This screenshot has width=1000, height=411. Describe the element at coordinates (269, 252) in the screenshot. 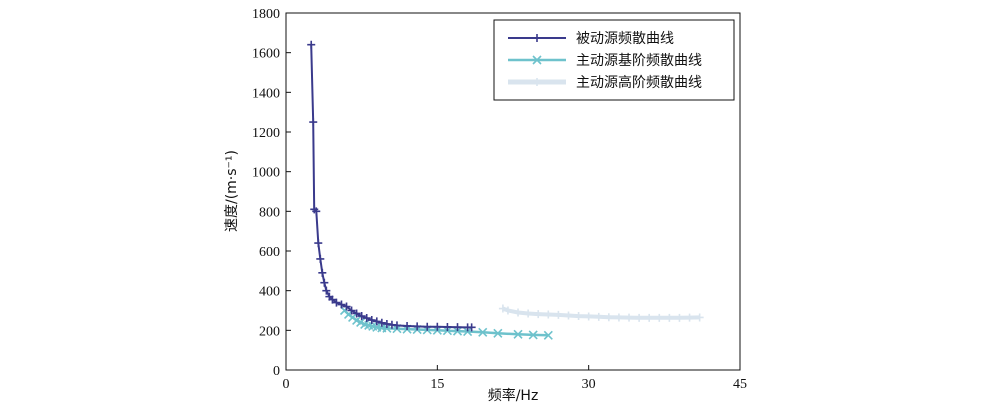

I see `y-tick-label: 600` at that location.